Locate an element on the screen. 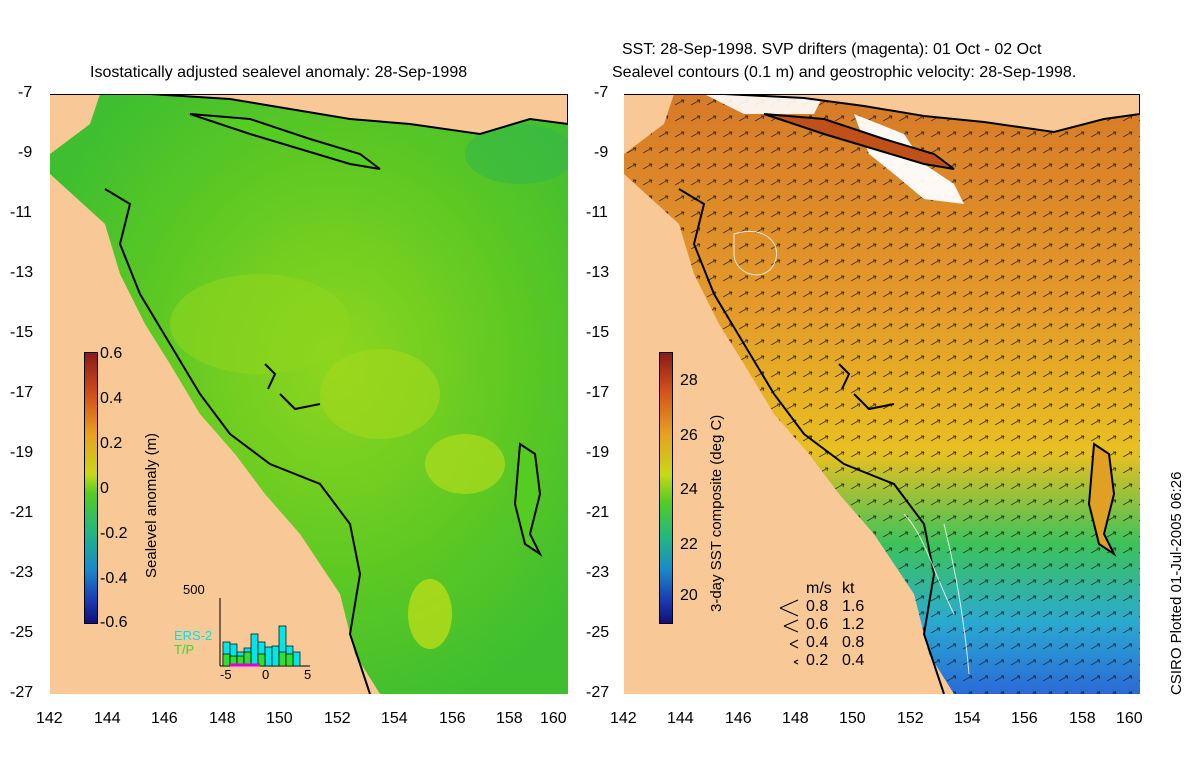 Image resolution: width=1200 pixels, height=780 pixels. left-lat-label-5: -17 is located at coordinates (22, 392).